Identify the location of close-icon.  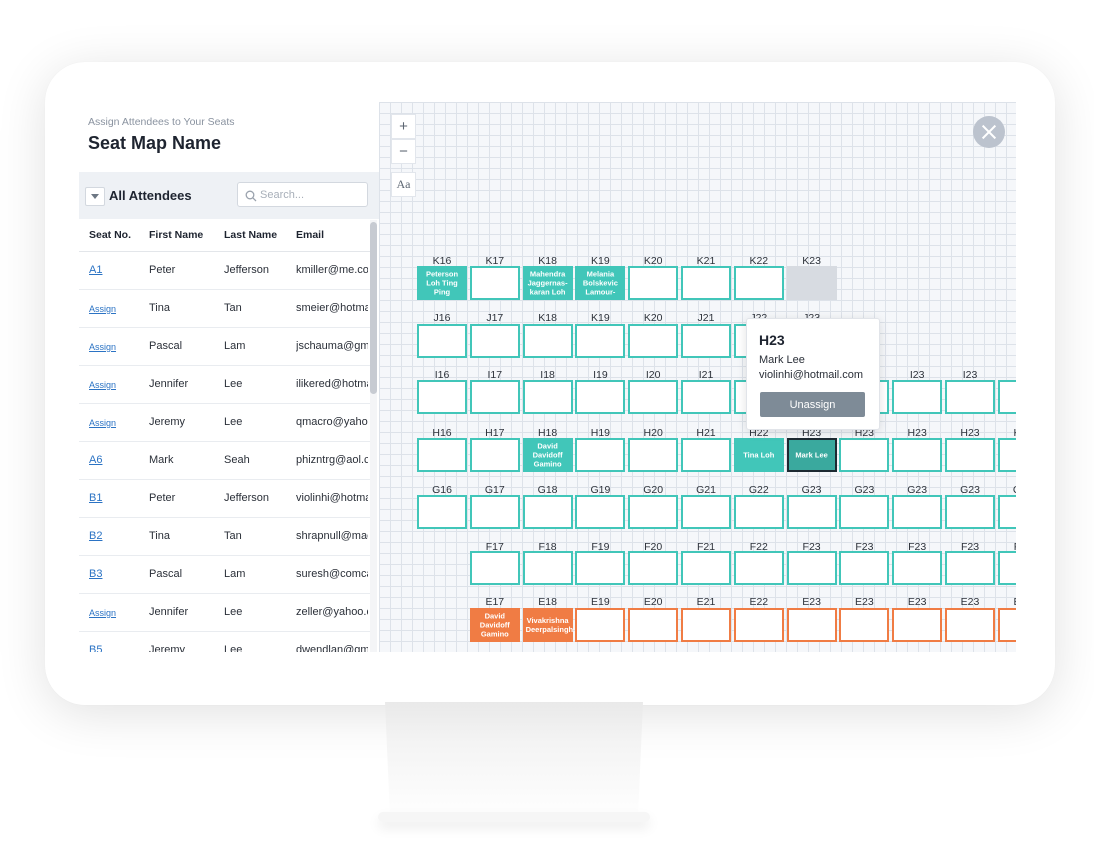
(989, 132).